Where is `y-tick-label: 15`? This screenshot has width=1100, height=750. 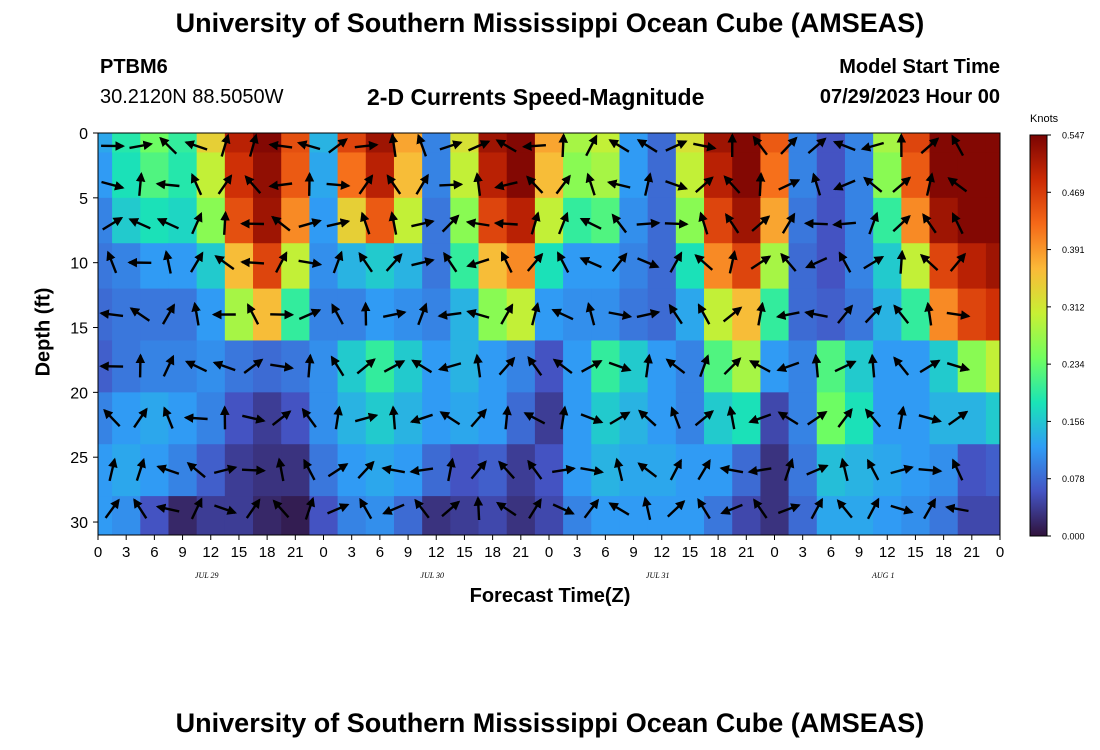 y-tick-label: 15 is located at coordinates (79, 329).